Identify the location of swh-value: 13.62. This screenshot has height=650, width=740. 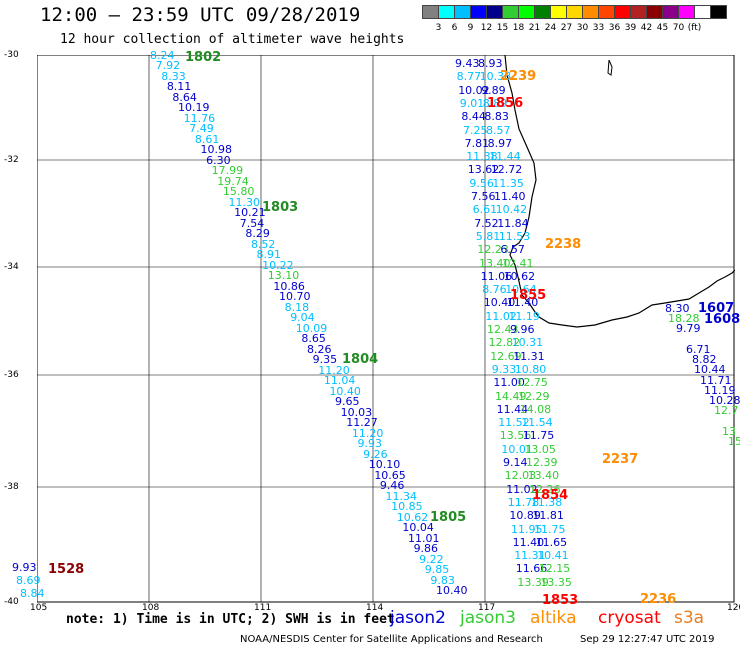
(483, 170).